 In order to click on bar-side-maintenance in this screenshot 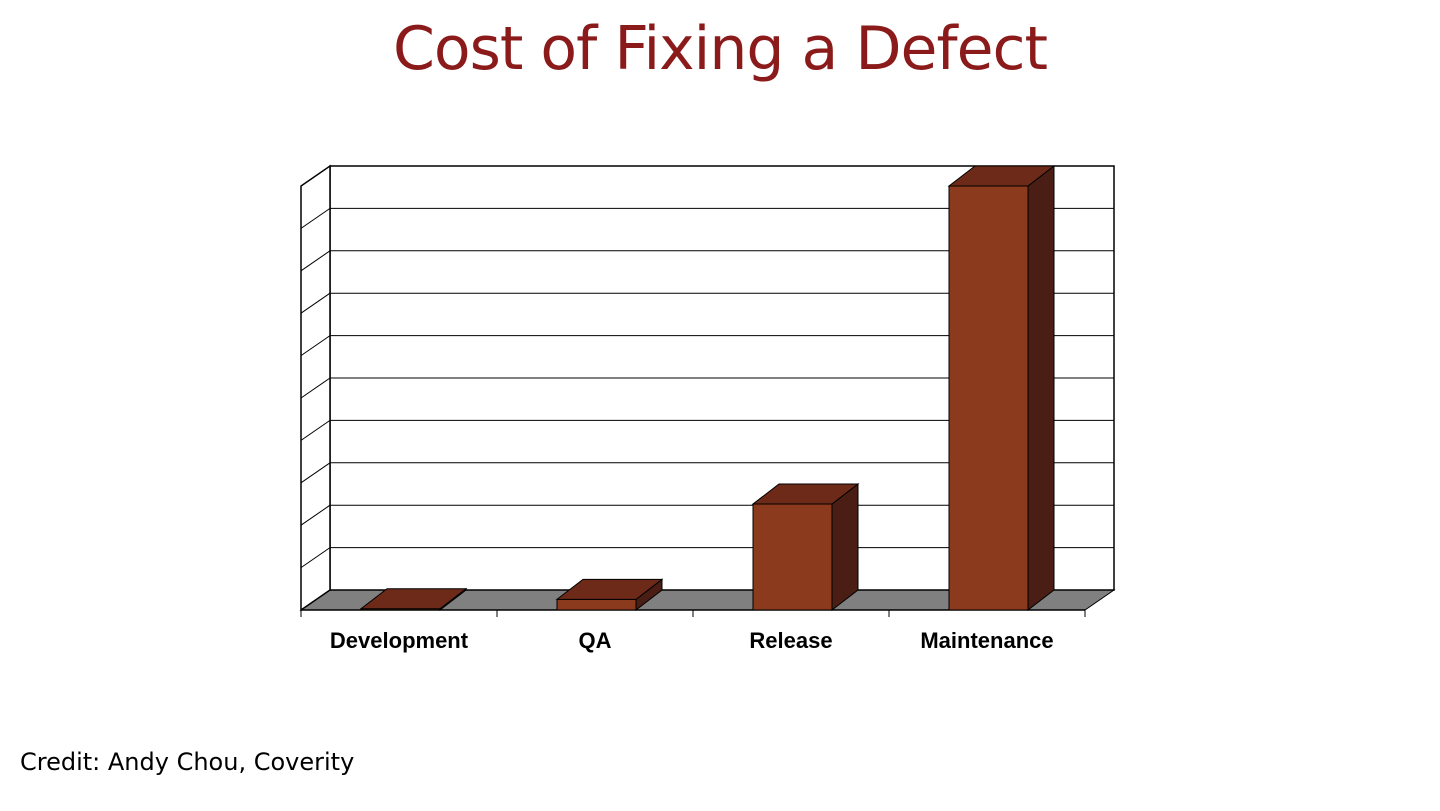, I will do `click(1041, 388)`.